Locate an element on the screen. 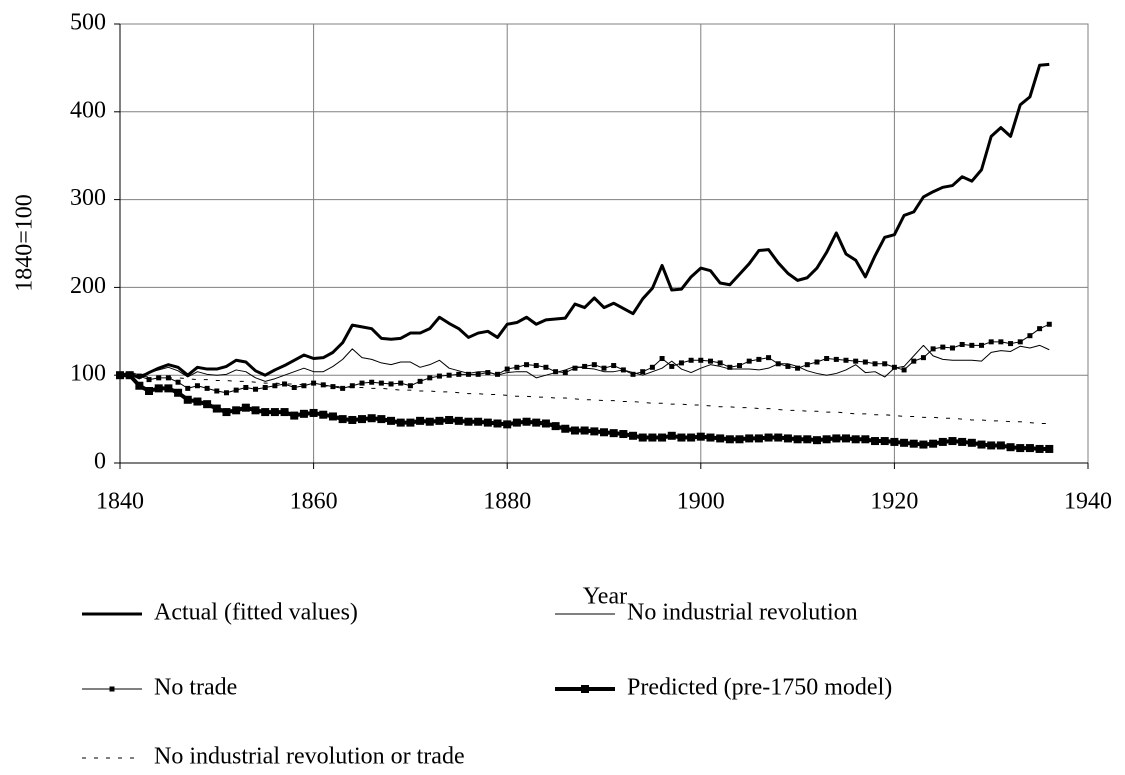 The image size is (1125, 775). y-tick-label: 200 is located at coordinates (88, 286).